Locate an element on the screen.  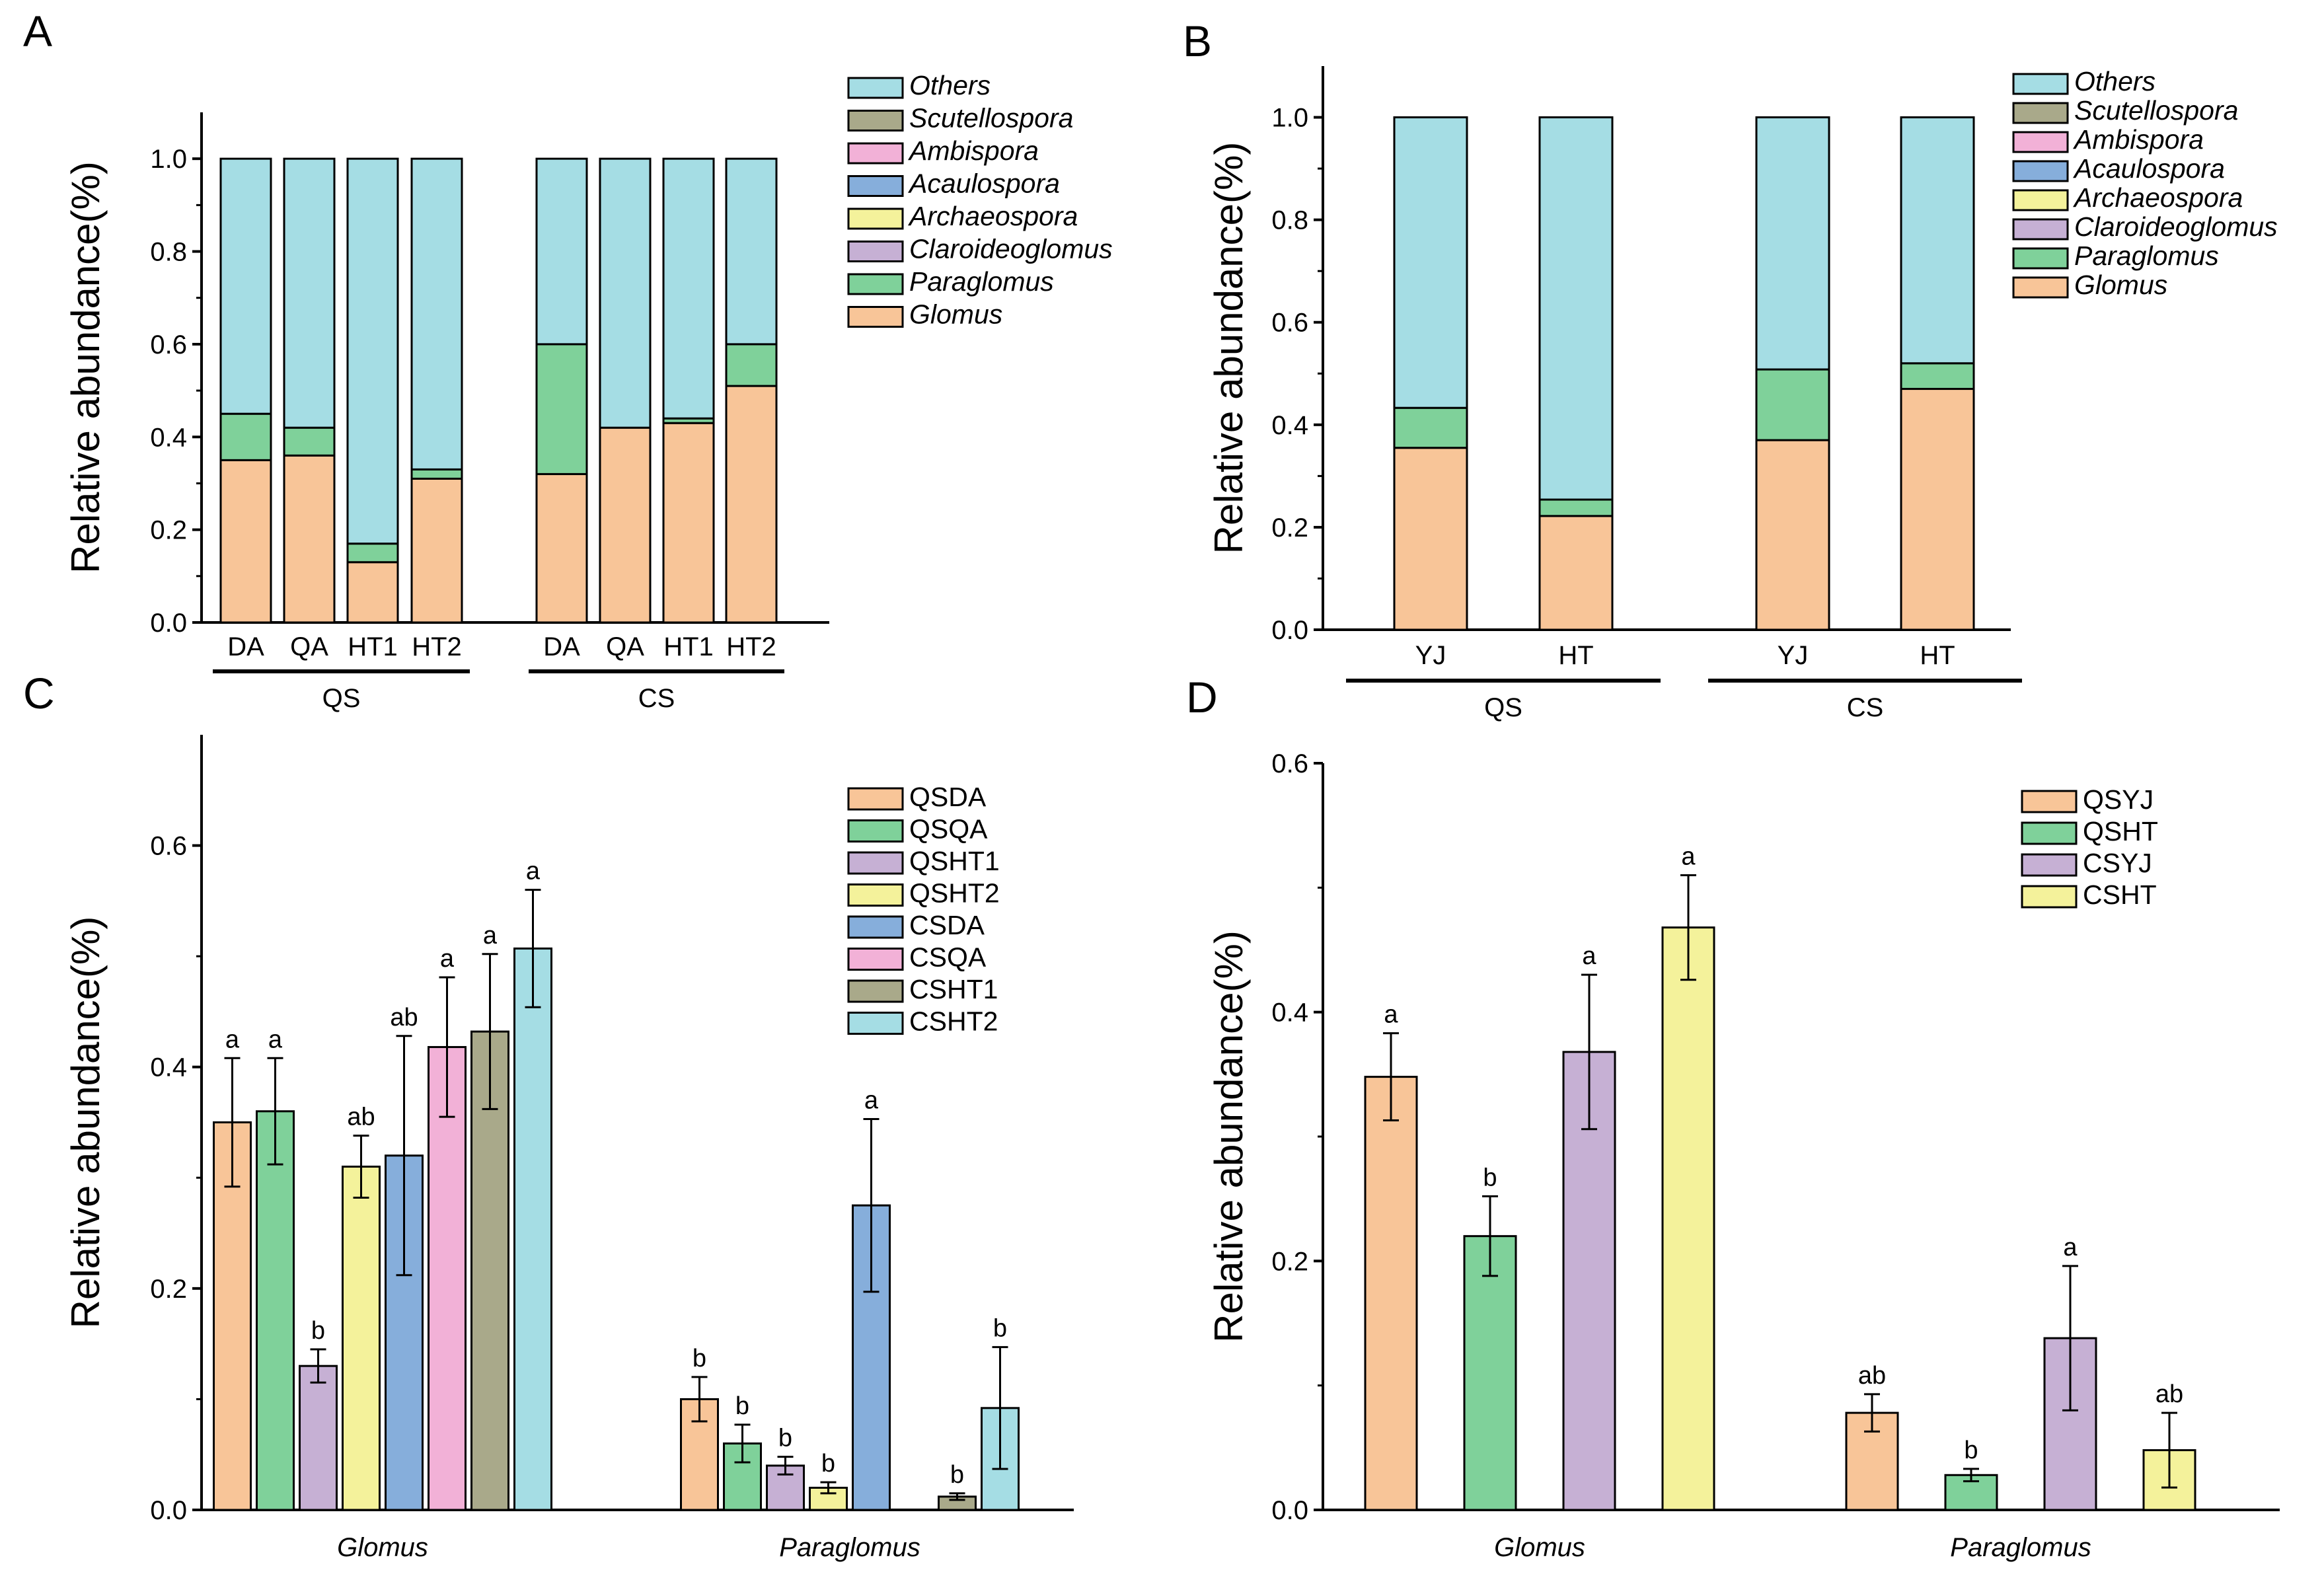
panel-b-legend-label: Glomus is located at coordinates (2120, 285).